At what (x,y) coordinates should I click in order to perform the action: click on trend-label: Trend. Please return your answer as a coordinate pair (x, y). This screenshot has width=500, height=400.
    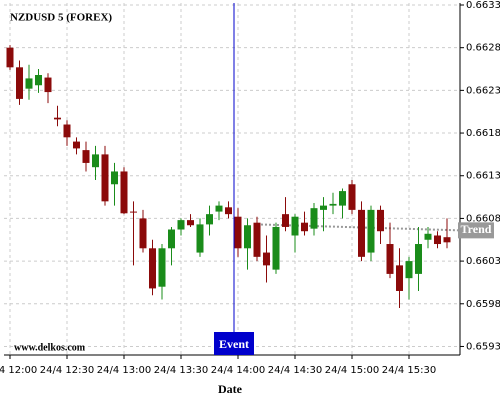
    Looking at the image, I should click on (476, 229).